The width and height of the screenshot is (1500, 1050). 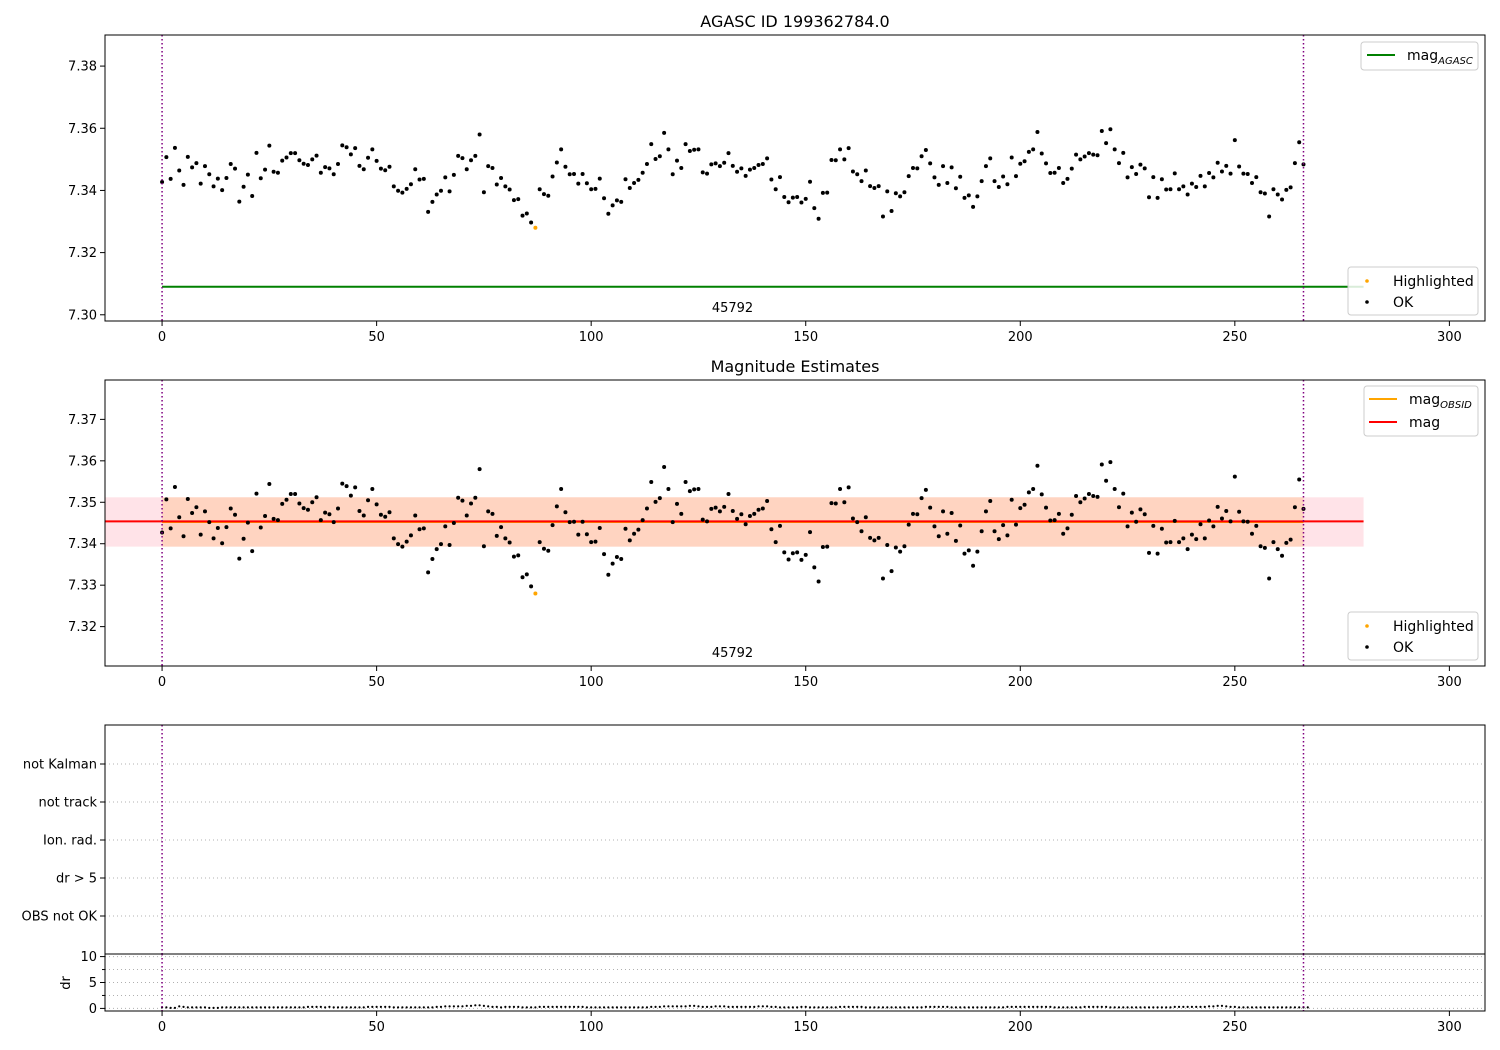 What do you see at coordinates (1234, 1027) in the screenshot?
I see `x-tick-label: 250` at bounding box center [1234, 1027].